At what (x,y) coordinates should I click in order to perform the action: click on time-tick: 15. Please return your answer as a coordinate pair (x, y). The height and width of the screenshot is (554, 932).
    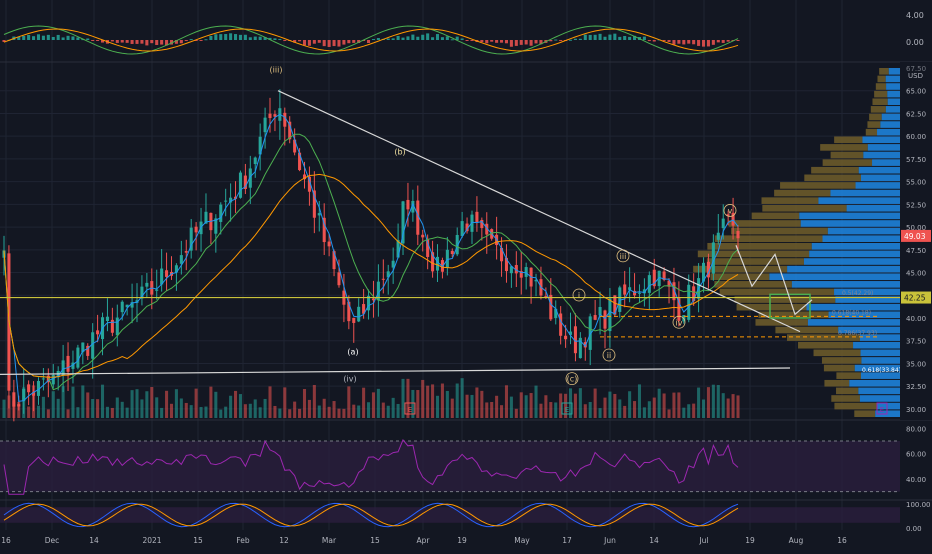
    Looking at the image, I should click on (375, 540).